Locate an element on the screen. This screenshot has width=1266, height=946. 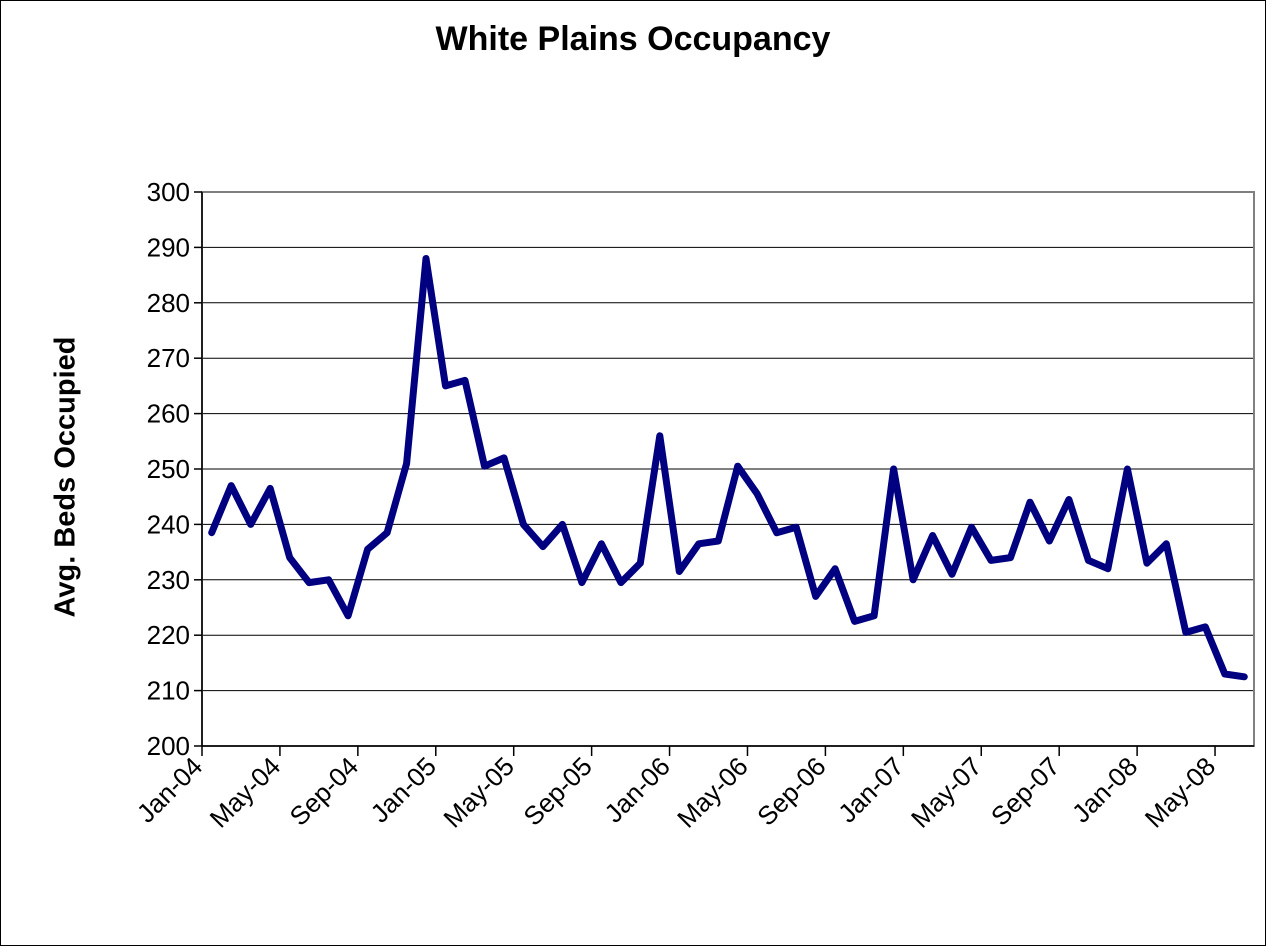
y-tick-label: 210 is located at coordinates (168, 691).